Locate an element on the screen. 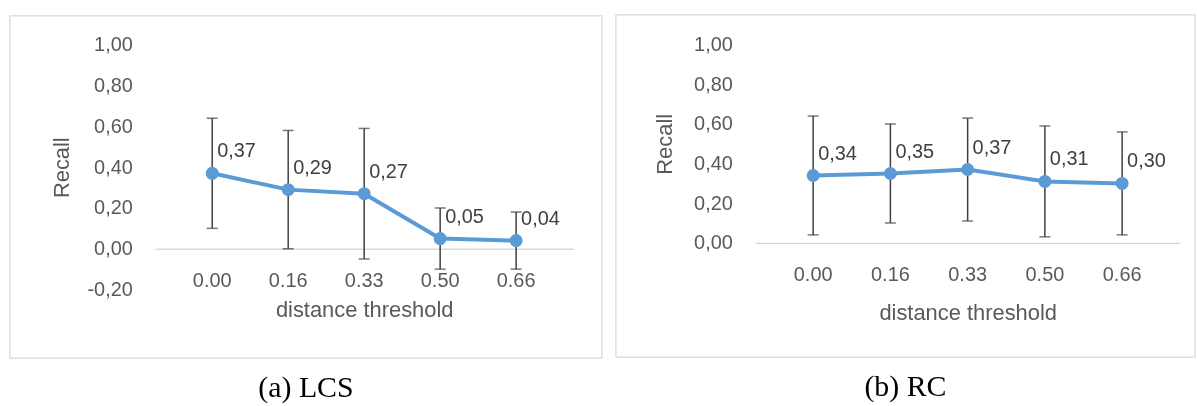 This screenshot has width=1197, height=406. text: (a) LCS is located at coordinates (306, 386).